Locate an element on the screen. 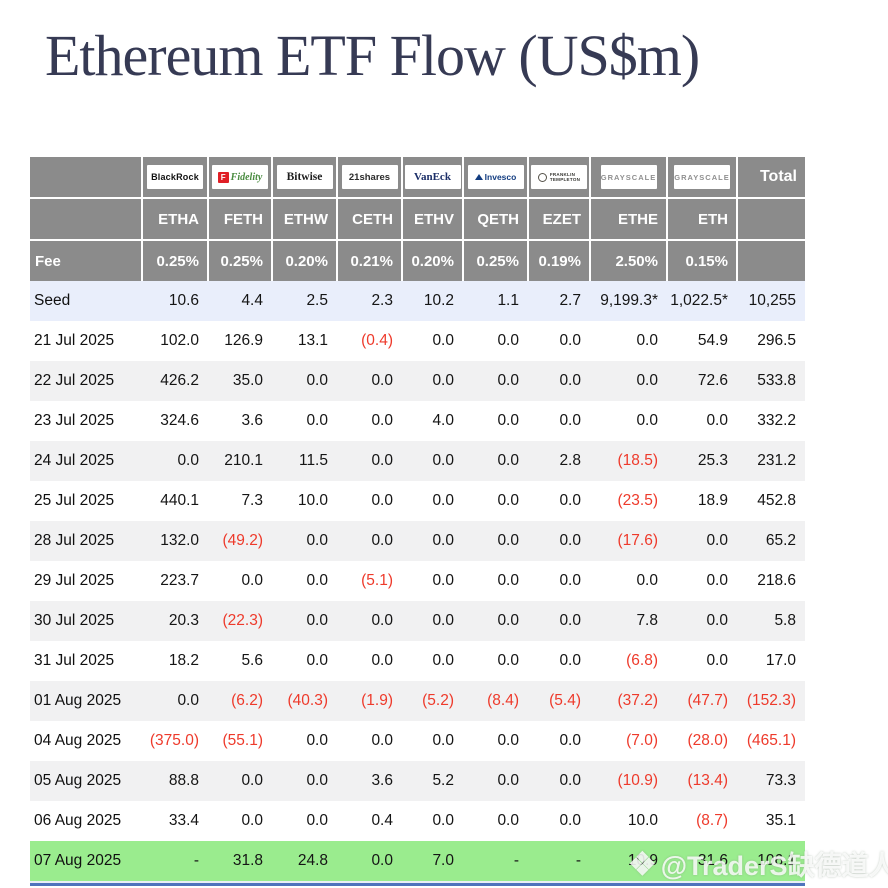 This screenshot has width=888, height=888. value-cell: (8.4) is located at coordinates (495, 701).